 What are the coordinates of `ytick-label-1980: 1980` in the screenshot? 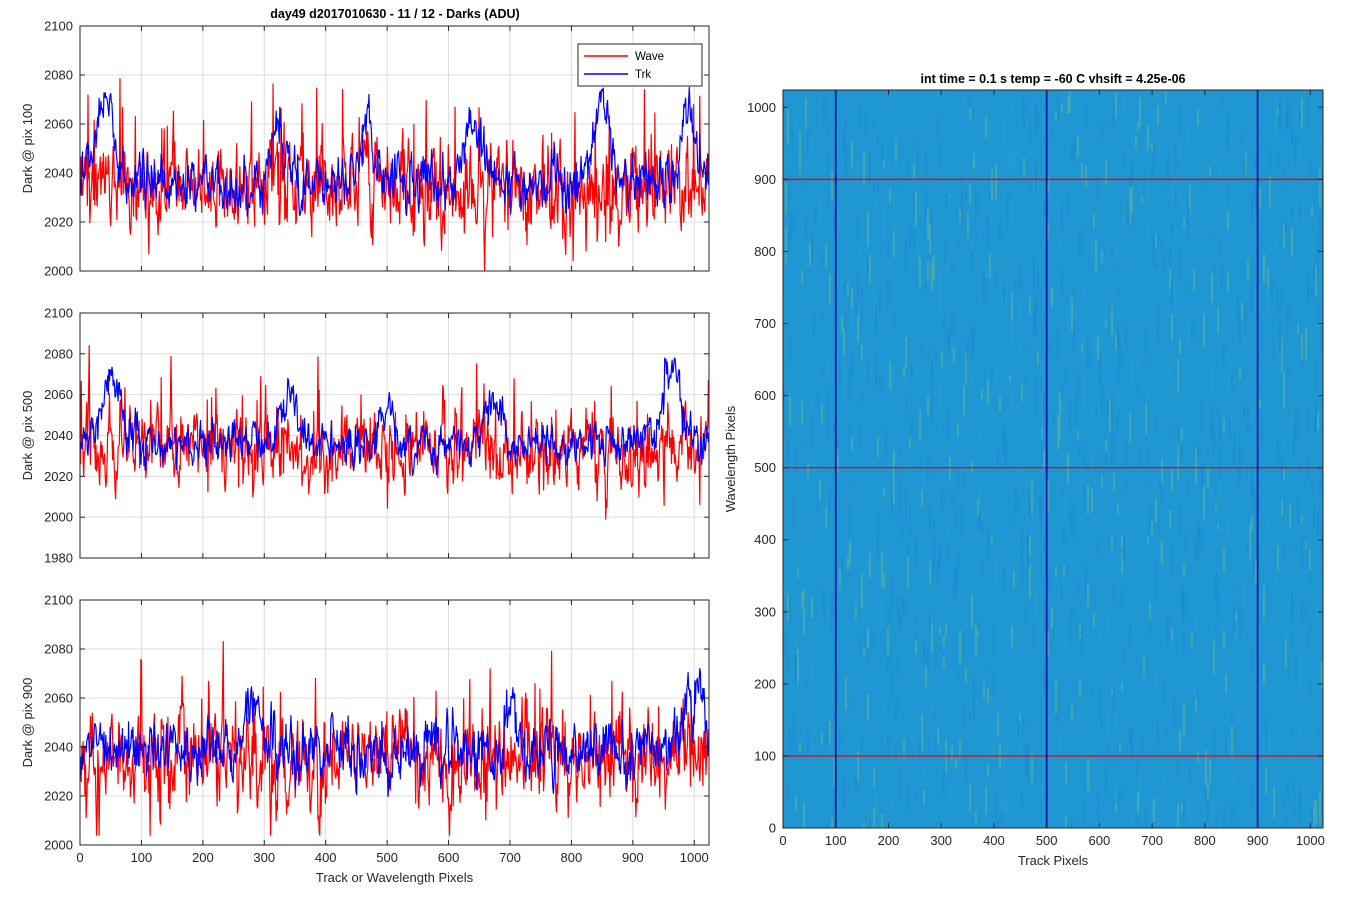 It's located at (58, 558).